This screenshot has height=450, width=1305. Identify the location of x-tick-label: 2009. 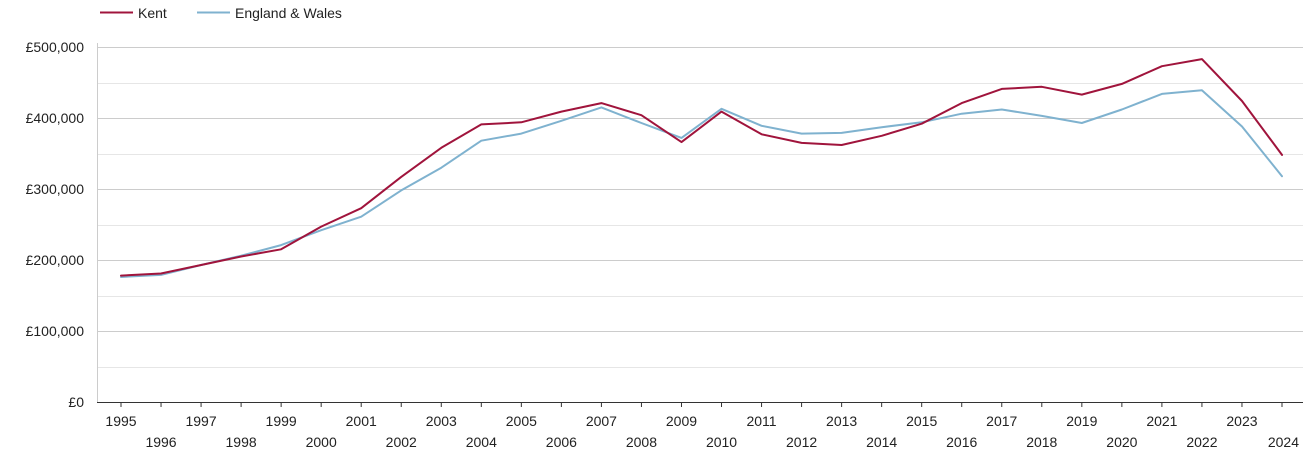
(681, 421).